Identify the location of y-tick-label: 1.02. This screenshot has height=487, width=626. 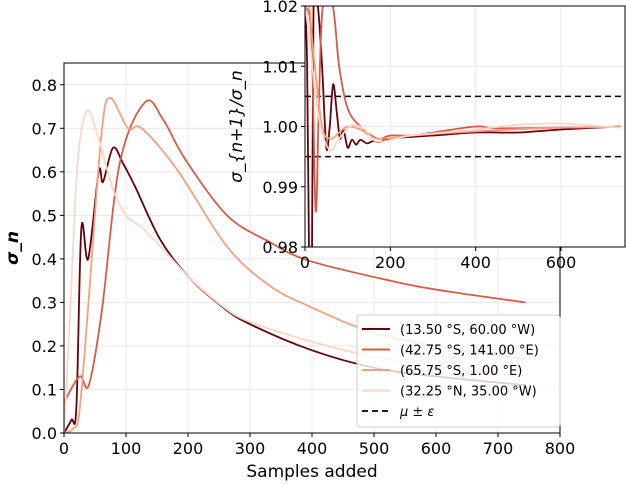
(280, 8).